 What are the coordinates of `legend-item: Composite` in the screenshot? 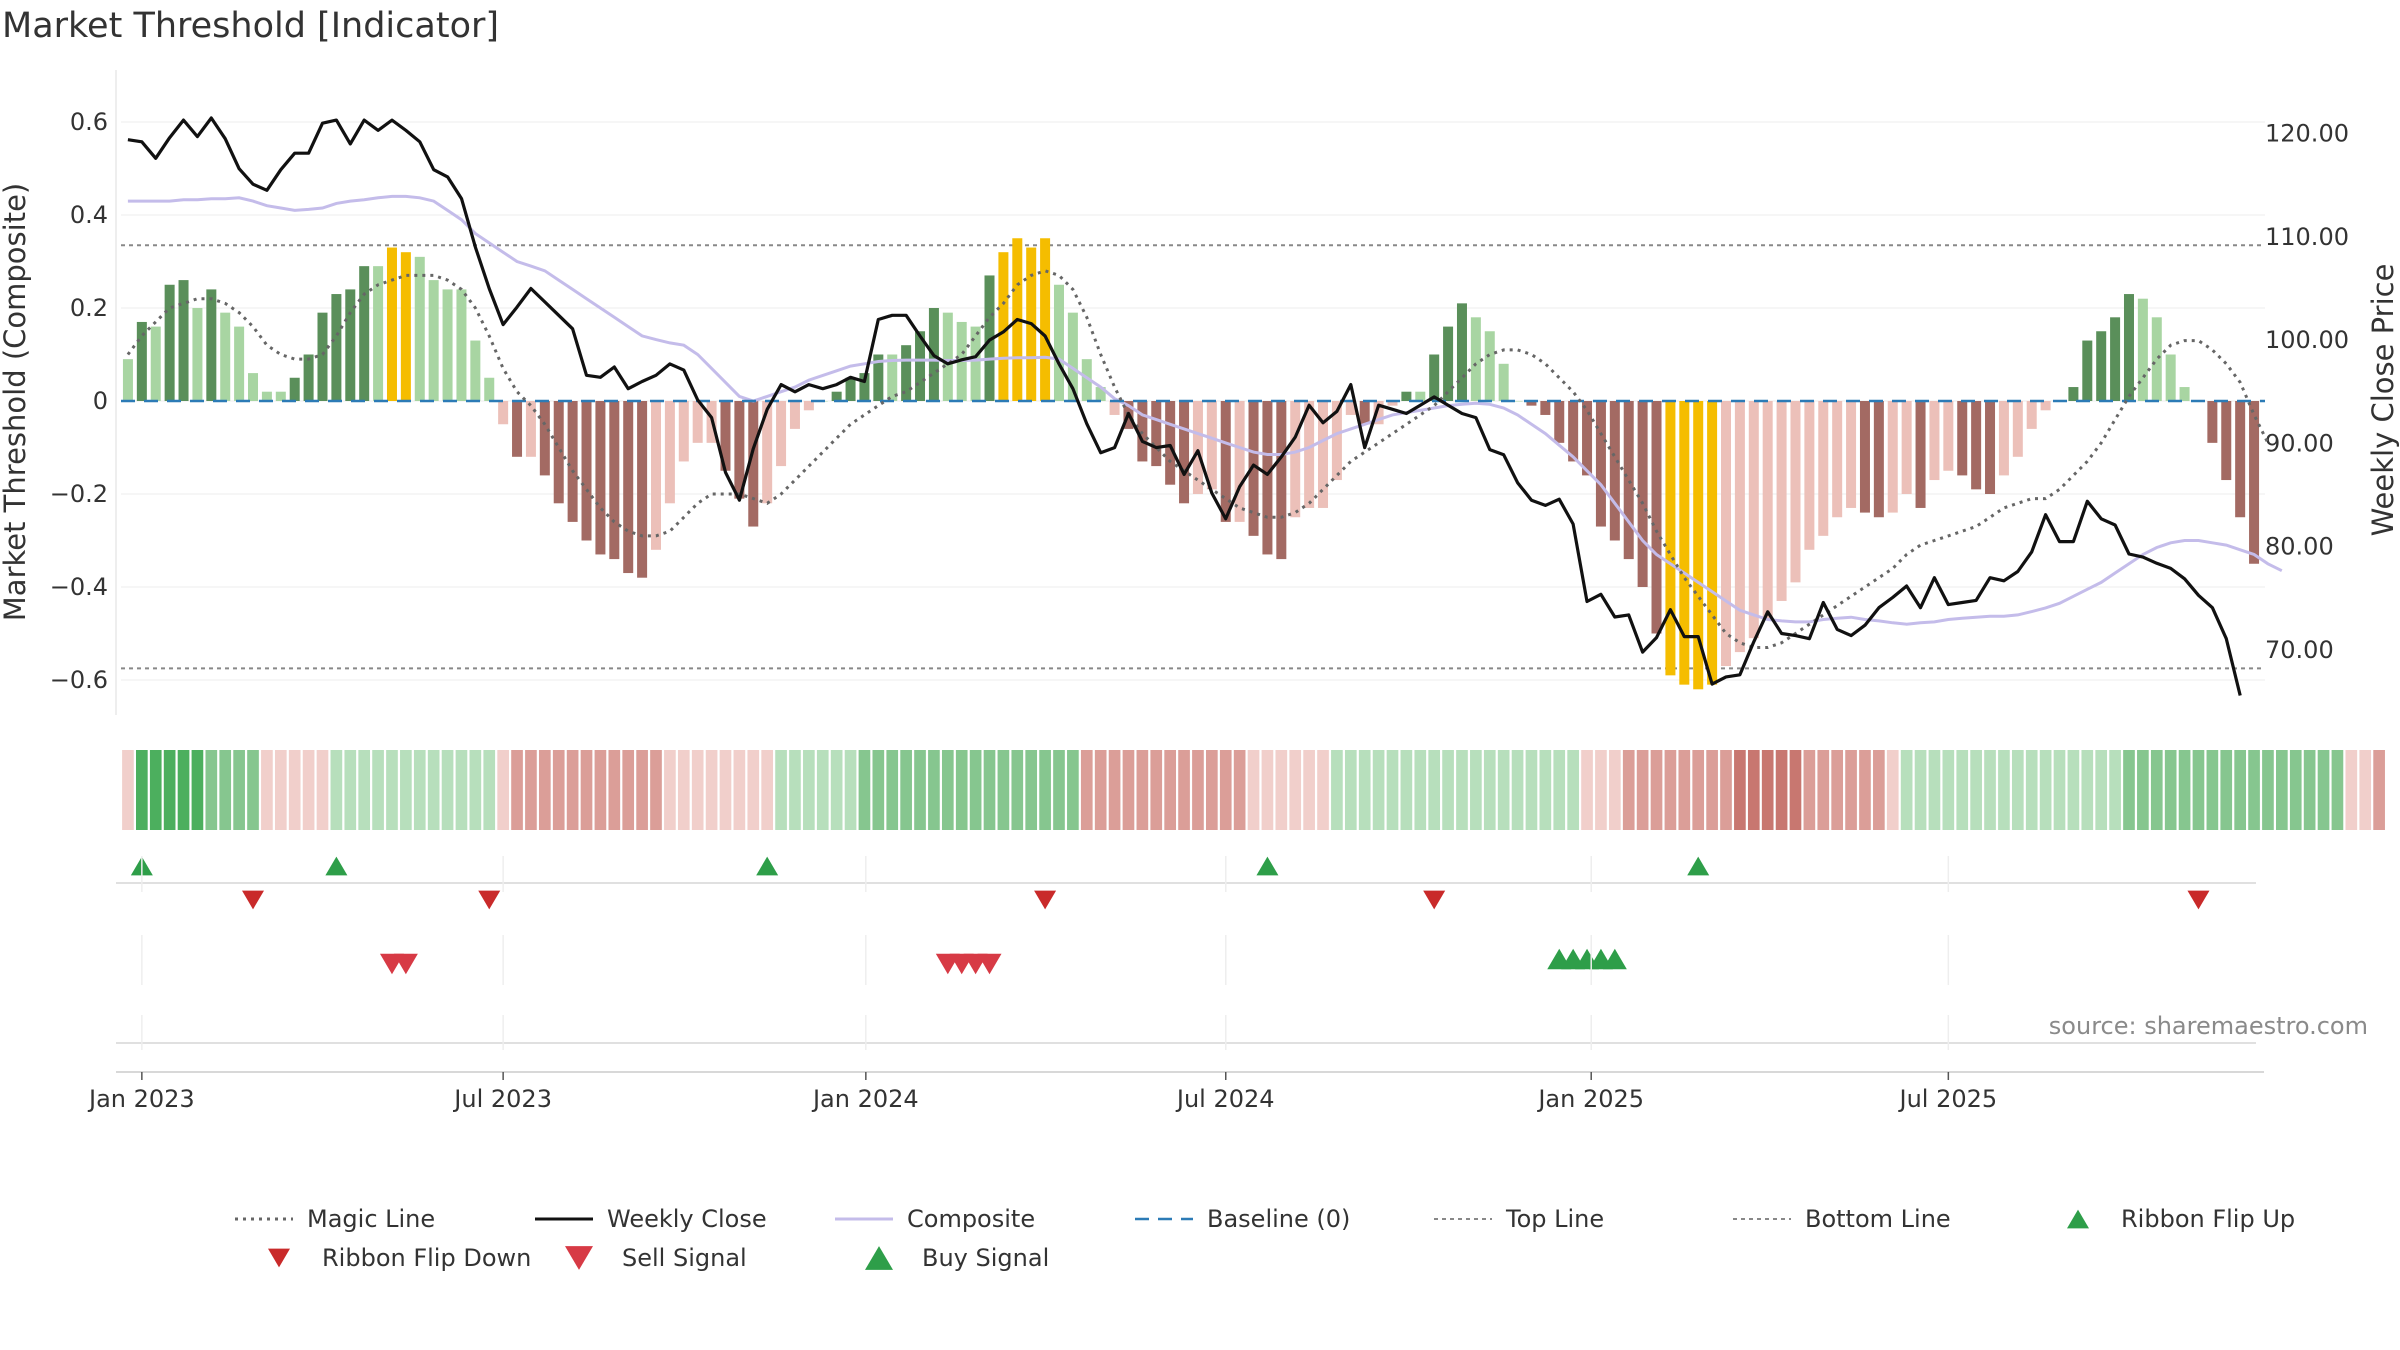 It's located at (935, 1219).